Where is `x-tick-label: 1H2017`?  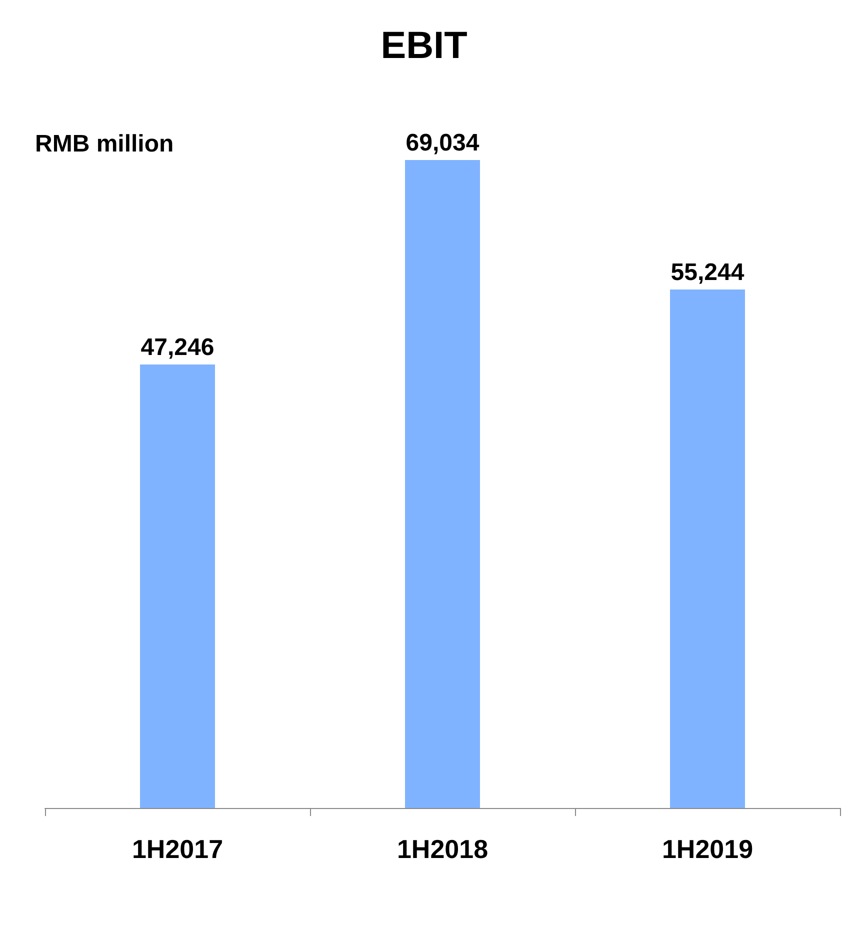 x-tick-label: 1H2017 is located at coordinates (178, 849).